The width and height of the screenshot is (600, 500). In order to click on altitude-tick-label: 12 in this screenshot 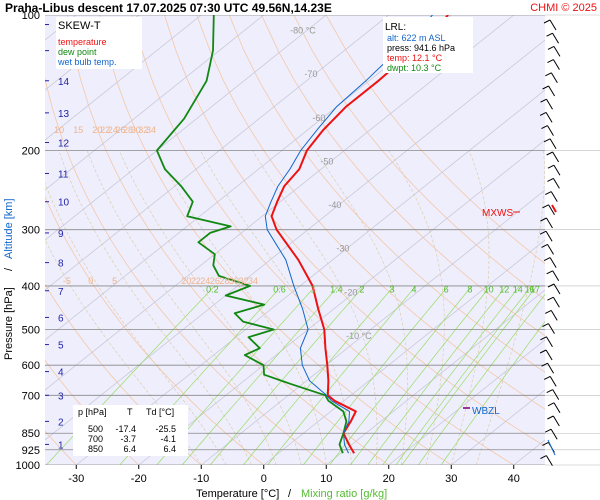, I will do `click(64, 143)`.